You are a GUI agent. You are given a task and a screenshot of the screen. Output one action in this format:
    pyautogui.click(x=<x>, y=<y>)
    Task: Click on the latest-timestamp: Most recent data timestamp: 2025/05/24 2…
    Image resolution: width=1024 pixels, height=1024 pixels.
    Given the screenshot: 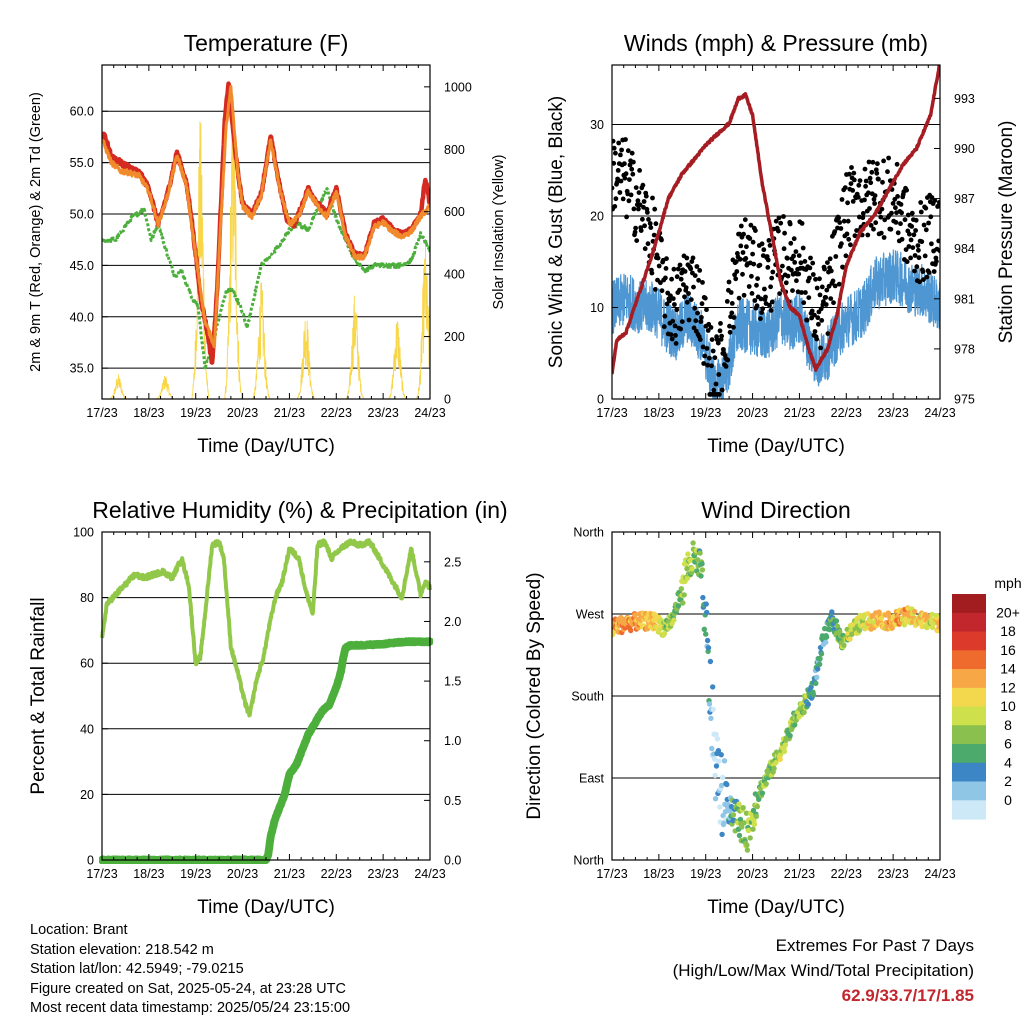 What is the action you would take?
    pyautogui.click(x=190, y=1008)
    